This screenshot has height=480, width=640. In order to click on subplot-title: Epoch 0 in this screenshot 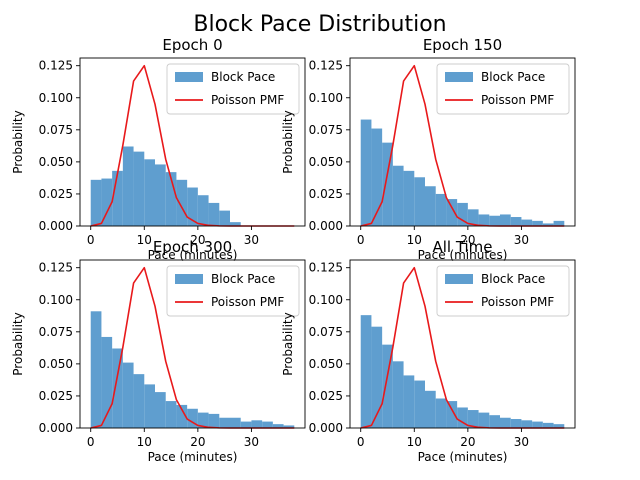, I will do `click(192, 45)`.